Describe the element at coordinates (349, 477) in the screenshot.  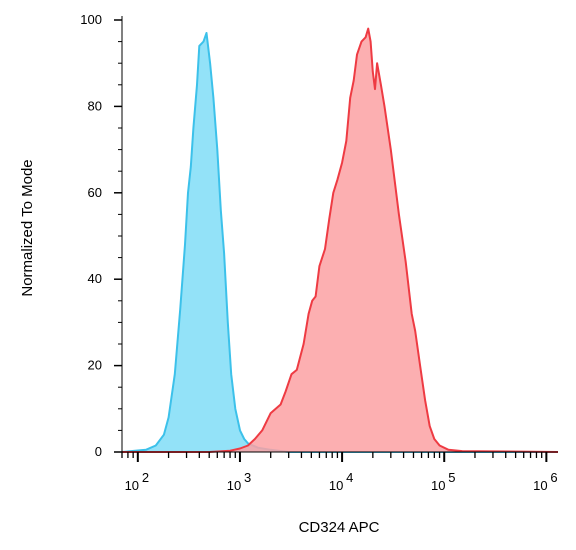
I see `x-tick-exponent: 4` at that location.